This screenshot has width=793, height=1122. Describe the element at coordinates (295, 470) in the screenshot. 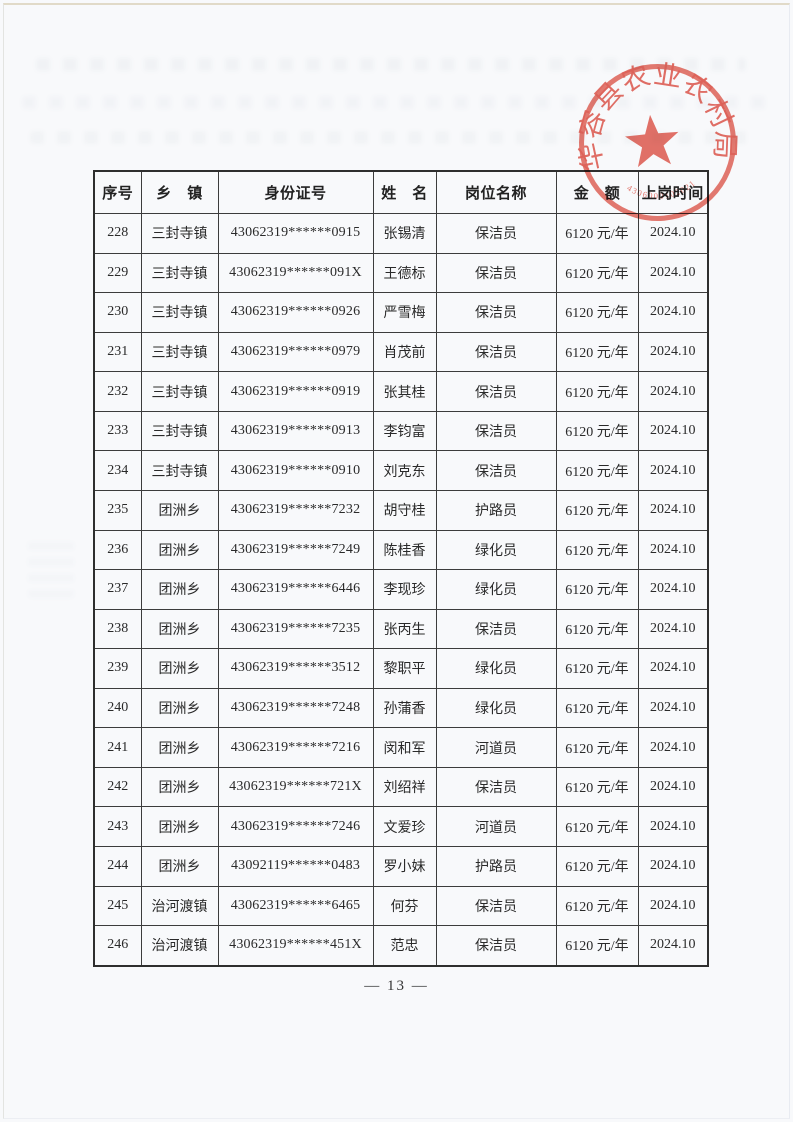

I see `cell-id-number: 43062319******0910` at that location.